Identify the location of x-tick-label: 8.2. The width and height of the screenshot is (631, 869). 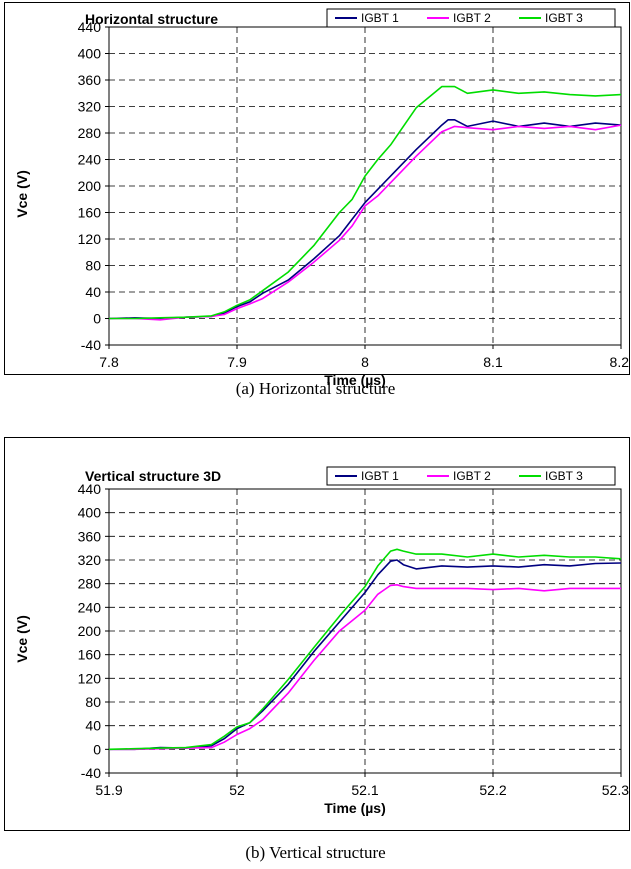
(620, 362).